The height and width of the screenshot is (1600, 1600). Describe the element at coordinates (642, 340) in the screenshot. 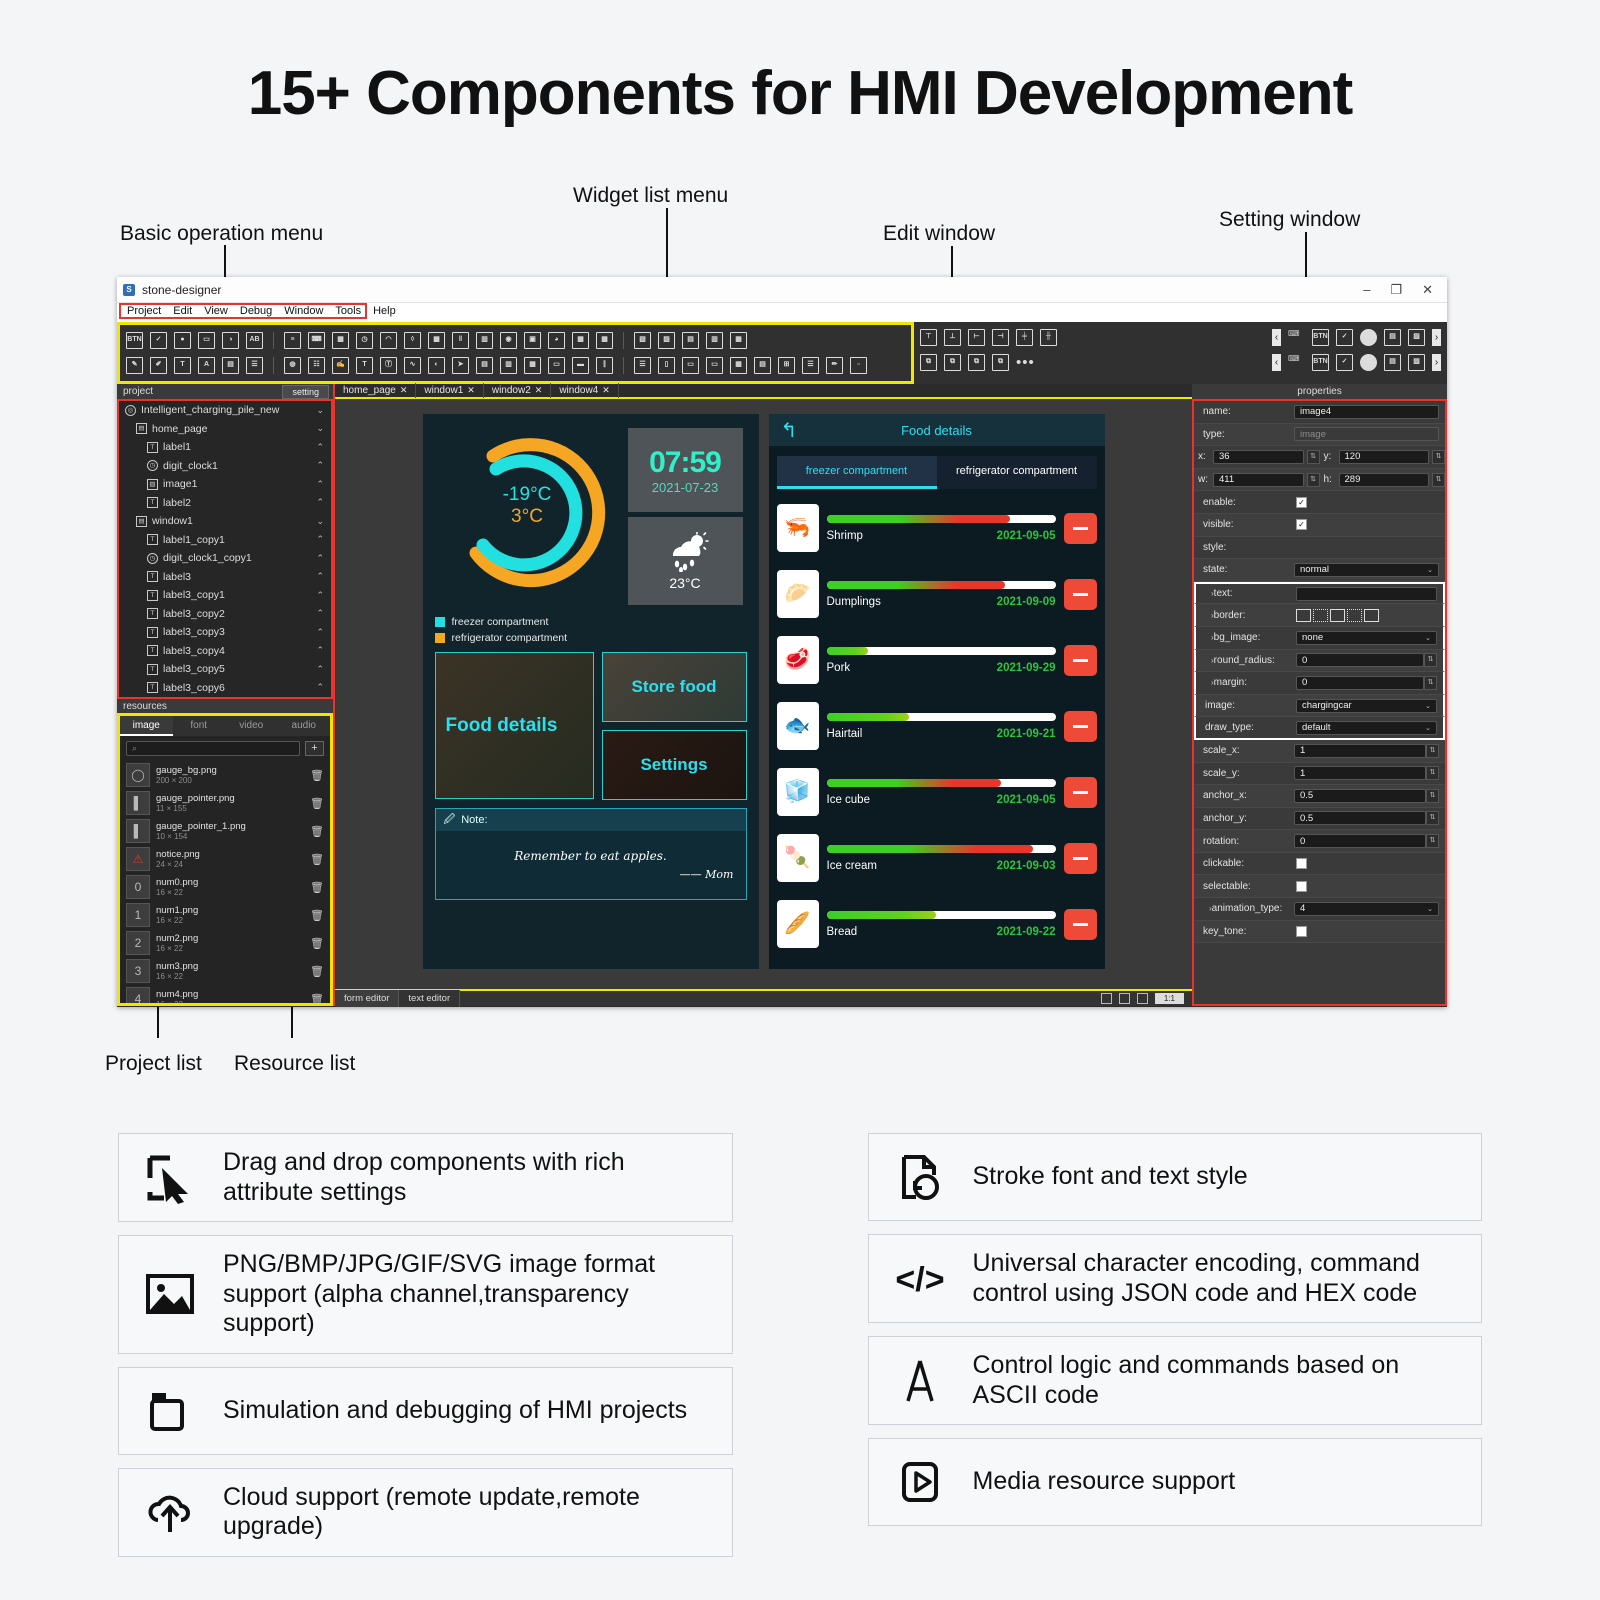

I see `image-widget-icon: ▧` at that location.